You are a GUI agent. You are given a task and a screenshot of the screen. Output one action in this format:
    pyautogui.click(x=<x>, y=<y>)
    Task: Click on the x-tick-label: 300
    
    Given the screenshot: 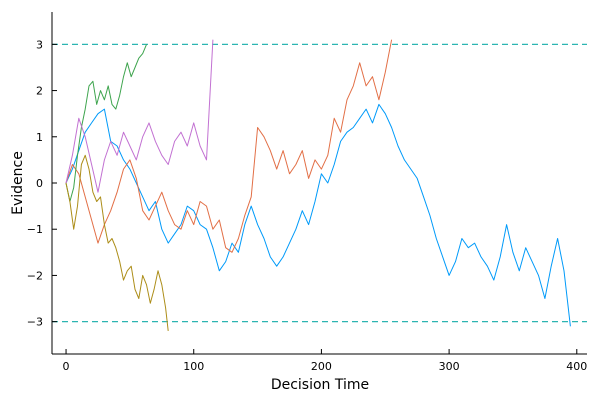 What is the action you would take?
    pyautogui.click(x=449, y=366)
    